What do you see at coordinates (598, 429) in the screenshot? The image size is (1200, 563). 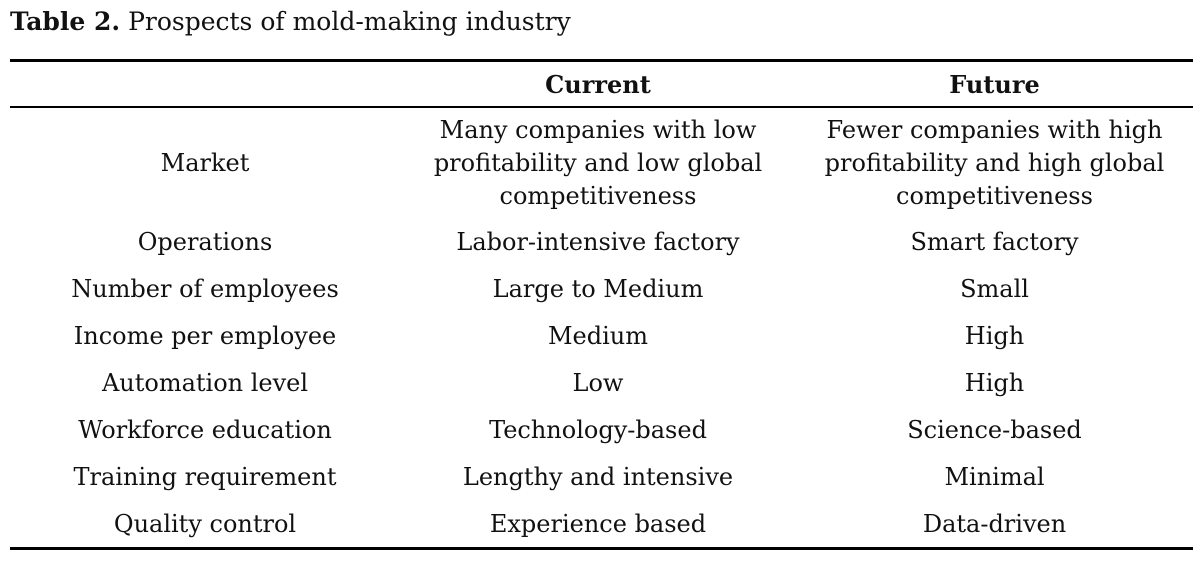 I see `current-cell: Technology-based` at bounding box center [598, 429].